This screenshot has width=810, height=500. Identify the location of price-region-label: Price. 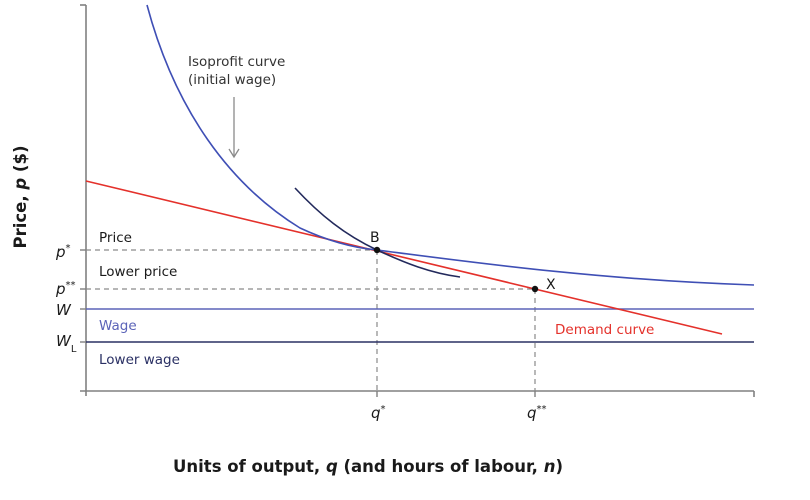
(115, 238).